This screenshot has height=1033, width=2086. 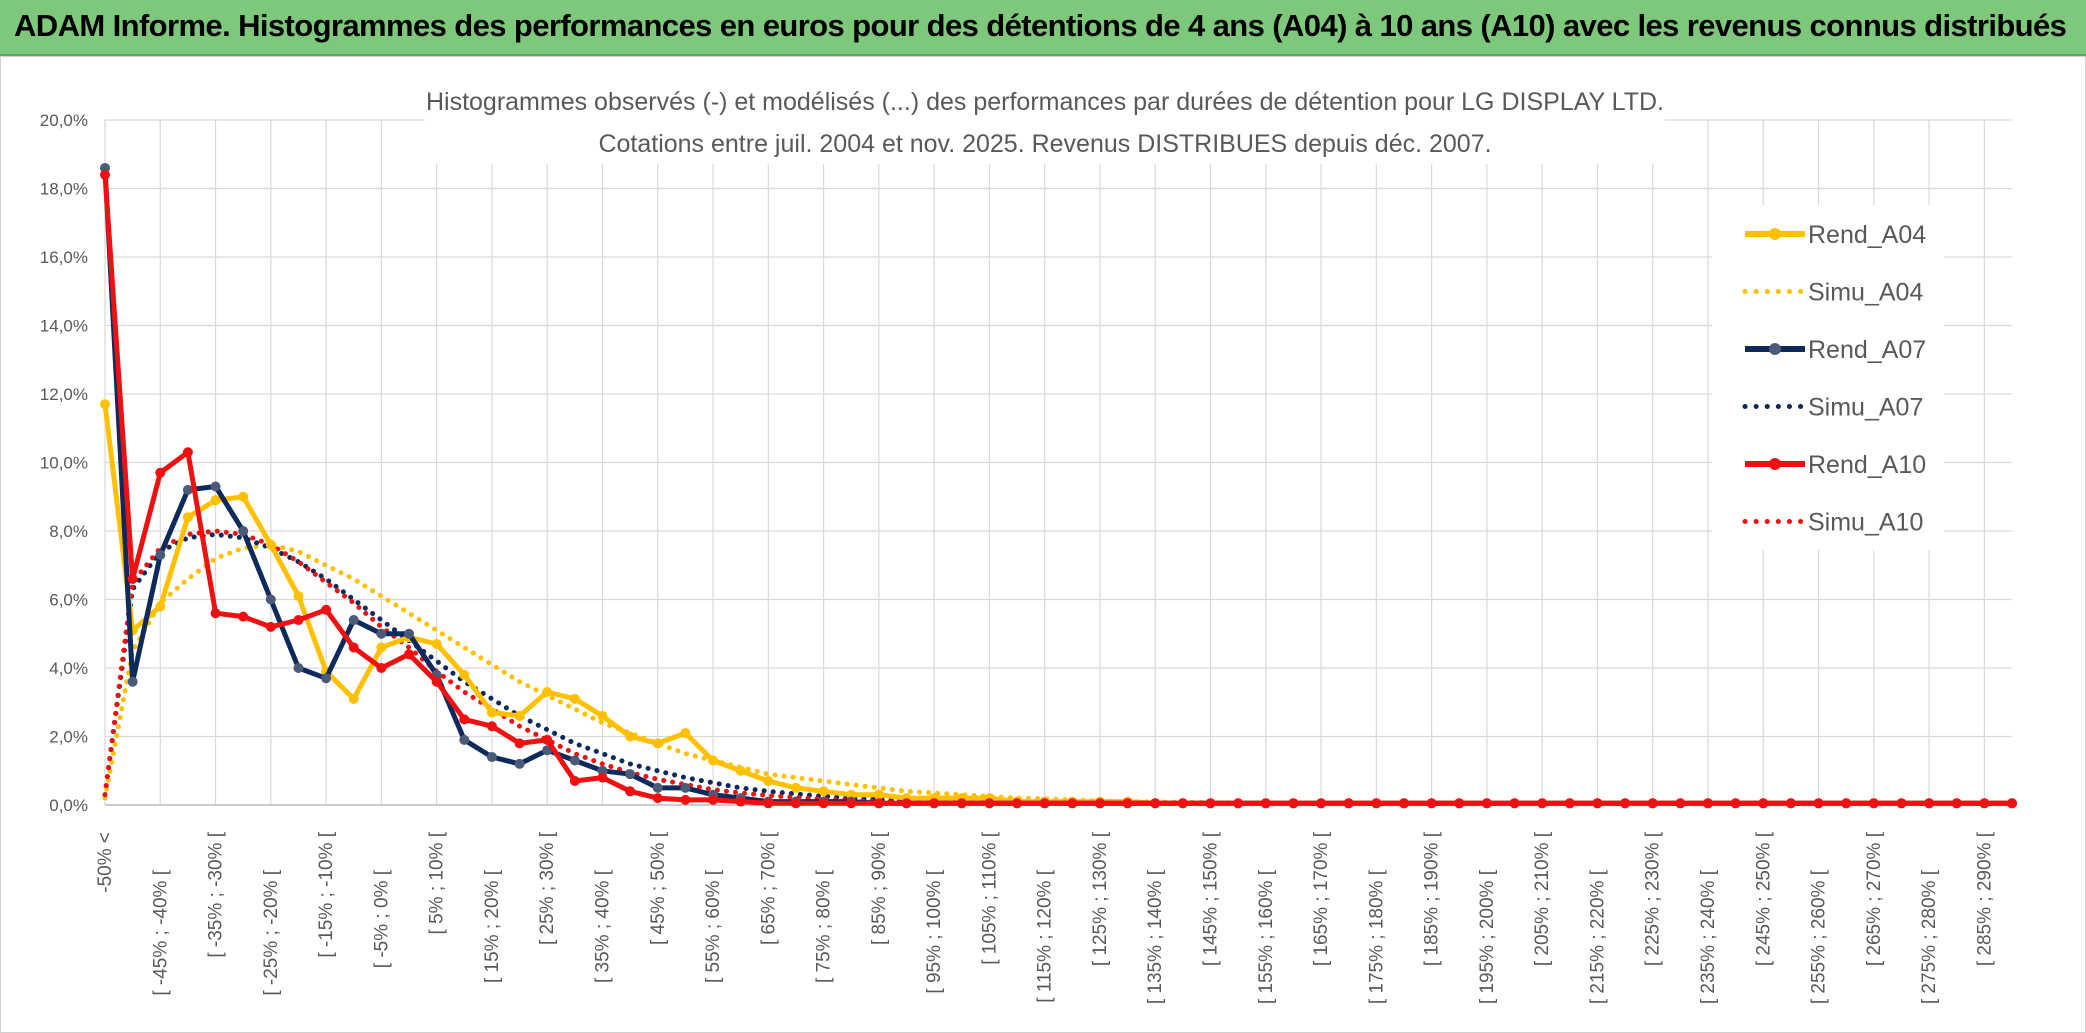 What do you see at coordinates (492, 926) in the screenshot?
I see `x-tick-label: [ 15% ; 20% [` at bounding box center [492, 926].